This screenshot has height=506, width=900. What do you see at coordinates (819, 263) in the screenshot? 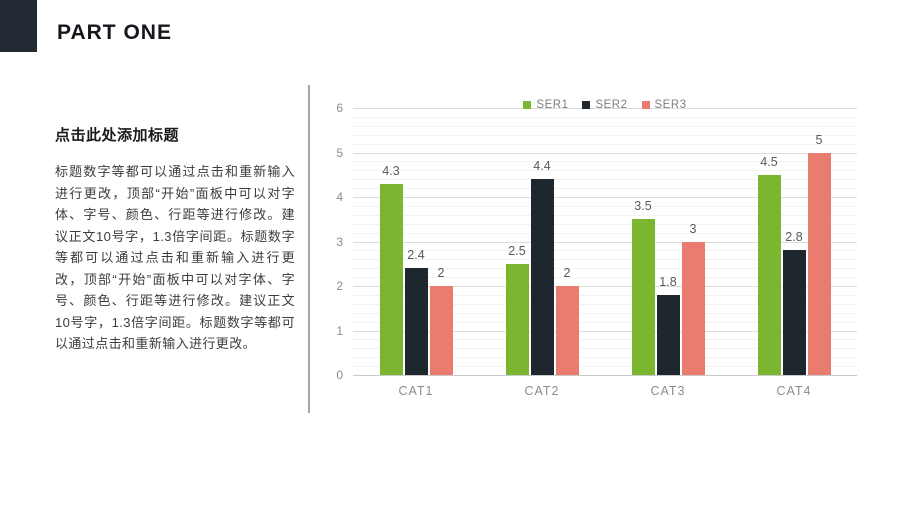
I see `bar-ser3-cat4` at bounding box center [819, 263].